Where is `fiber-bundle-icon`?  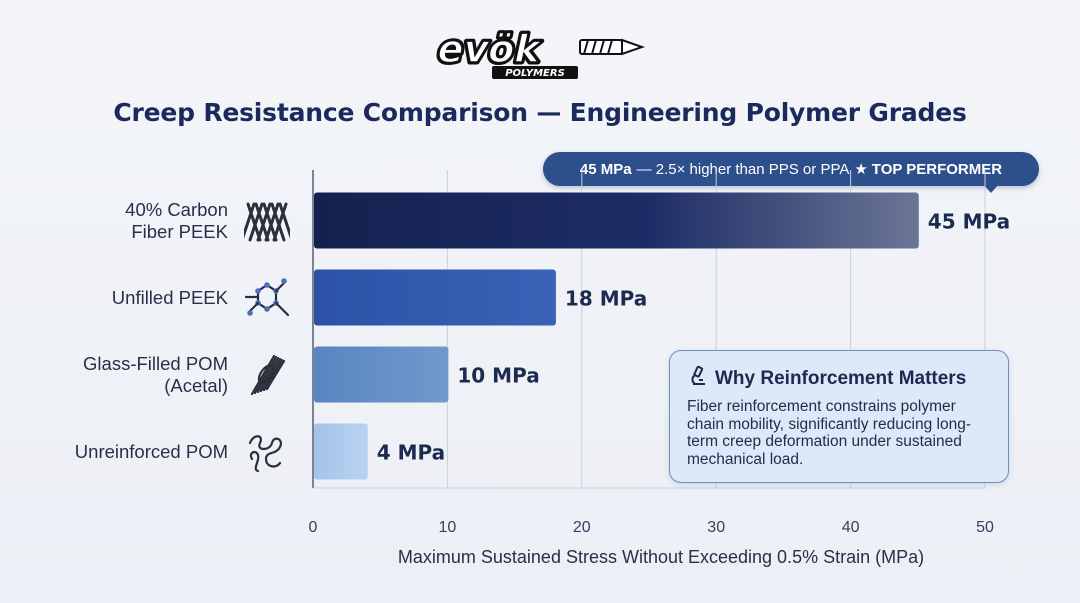 fiber-bundle-icon is located at coordinates (268, 374).